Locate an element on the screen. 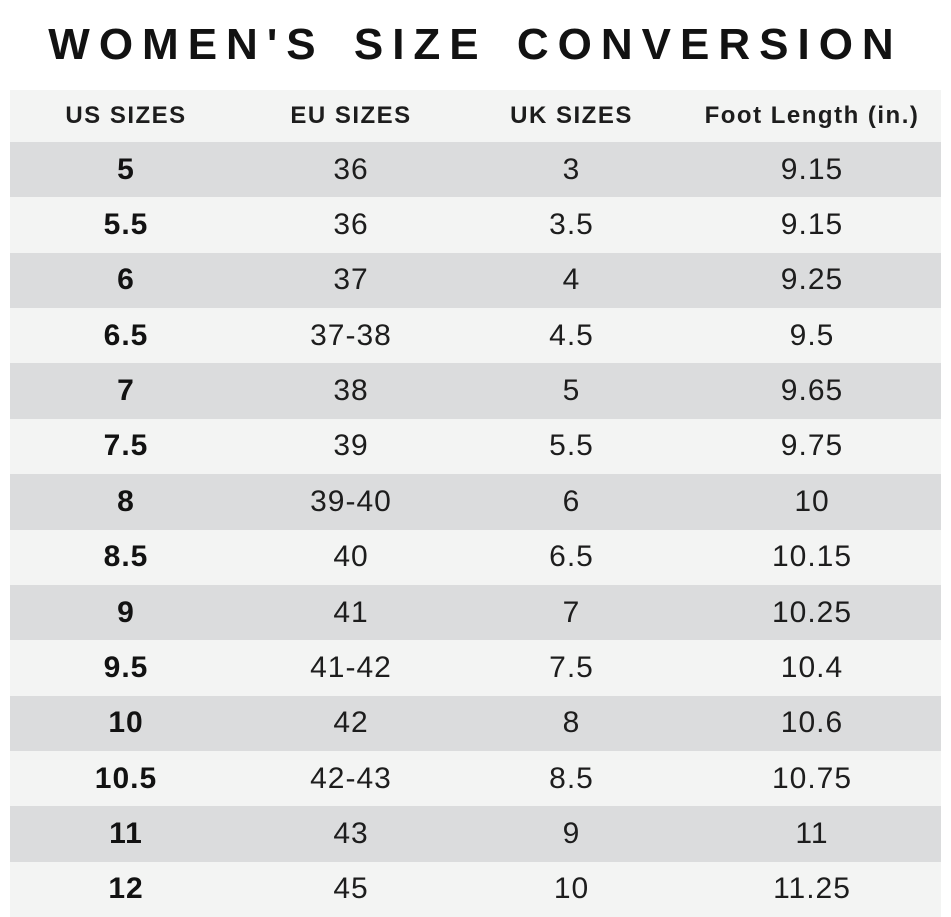  table-row: 5 36 3 9.15 is located at coordinates (475, 170).